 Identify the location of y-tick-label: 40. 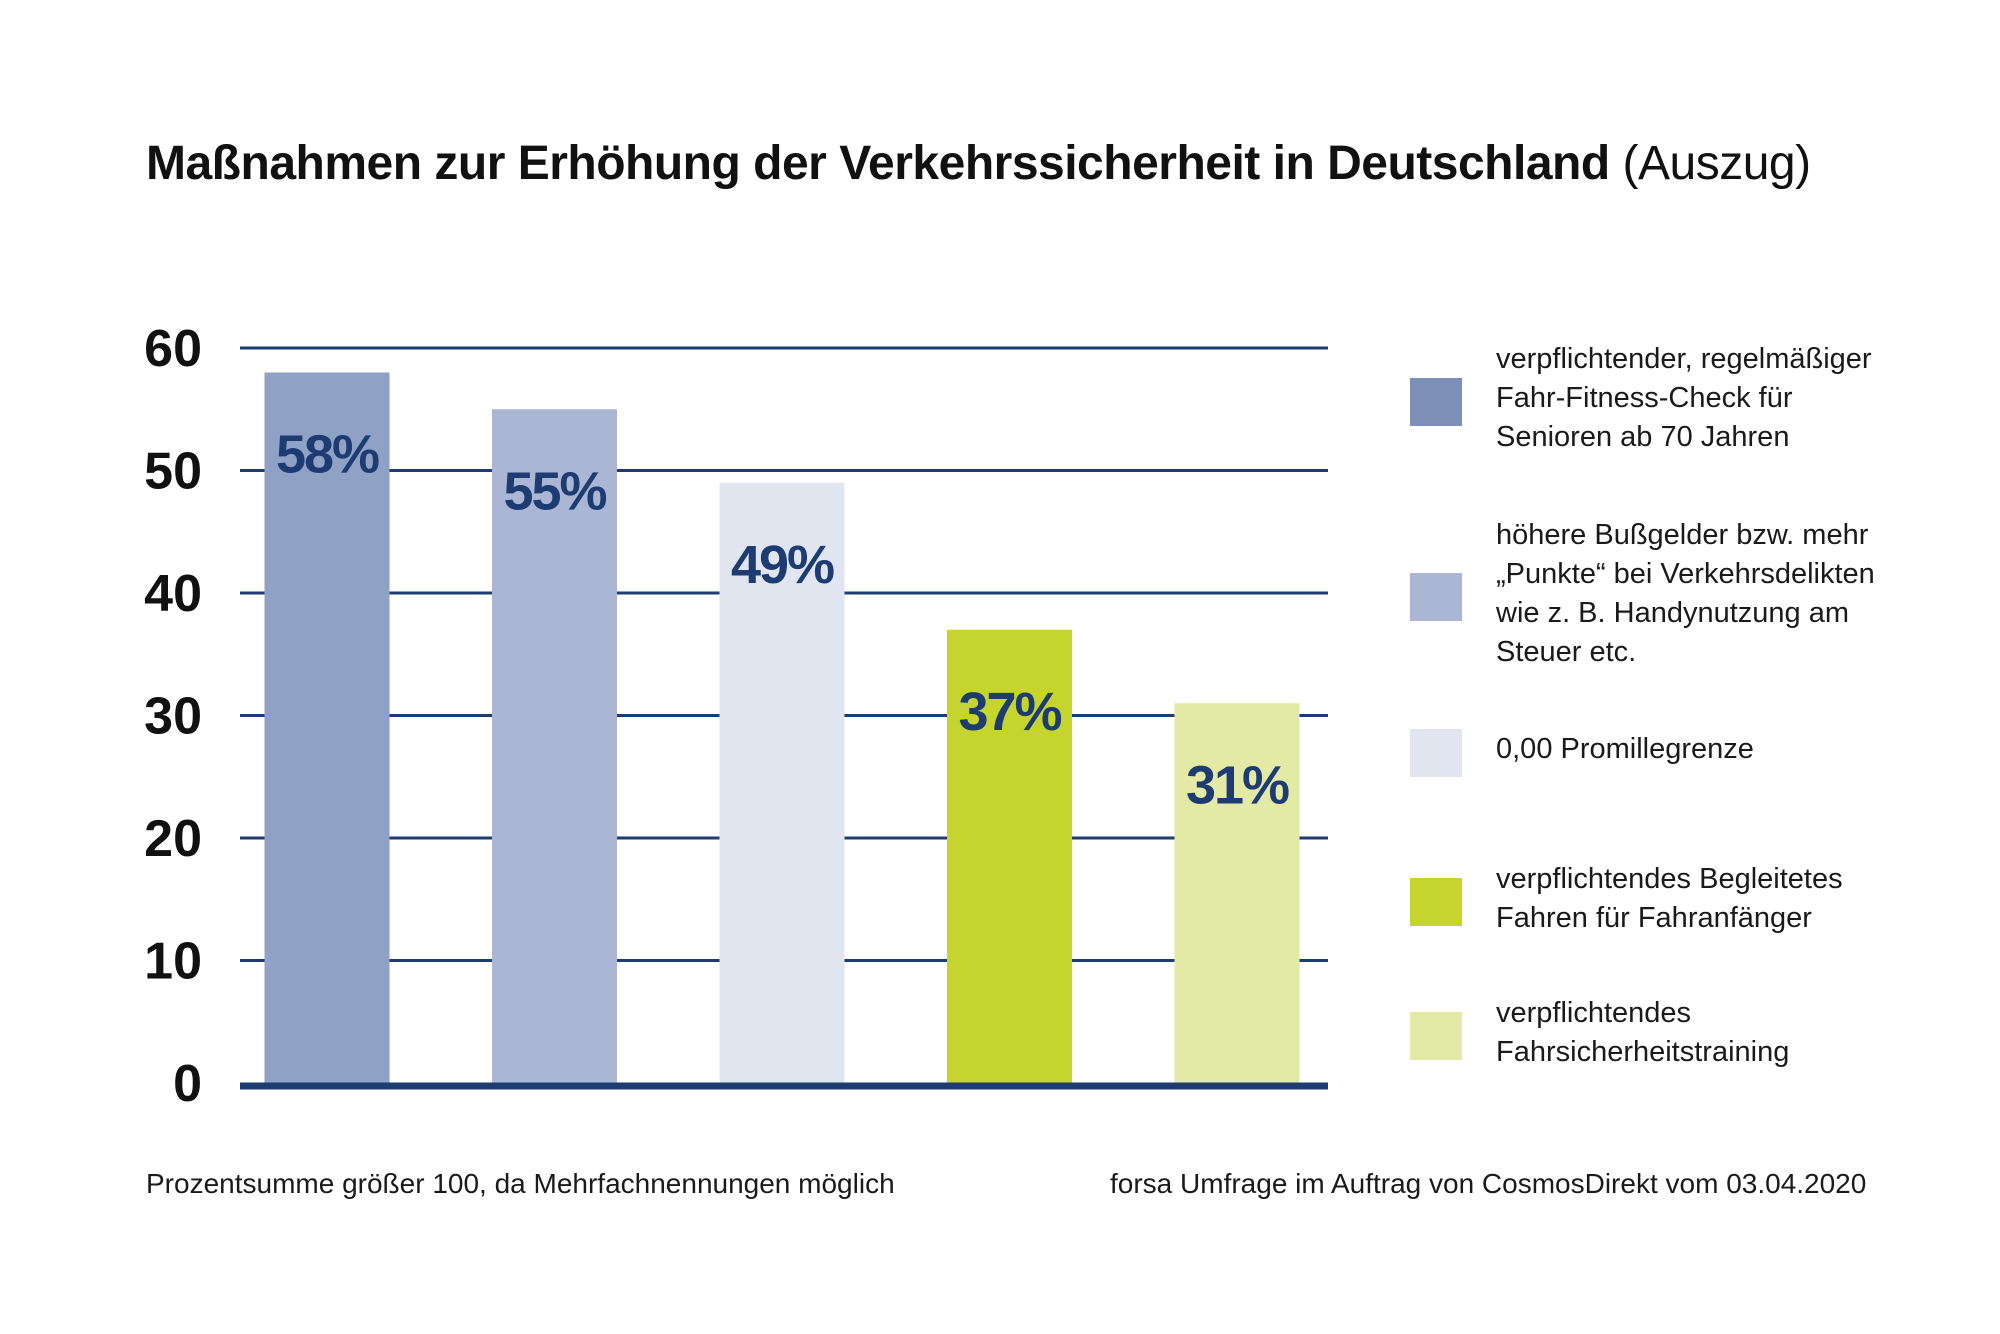
(173, 594).